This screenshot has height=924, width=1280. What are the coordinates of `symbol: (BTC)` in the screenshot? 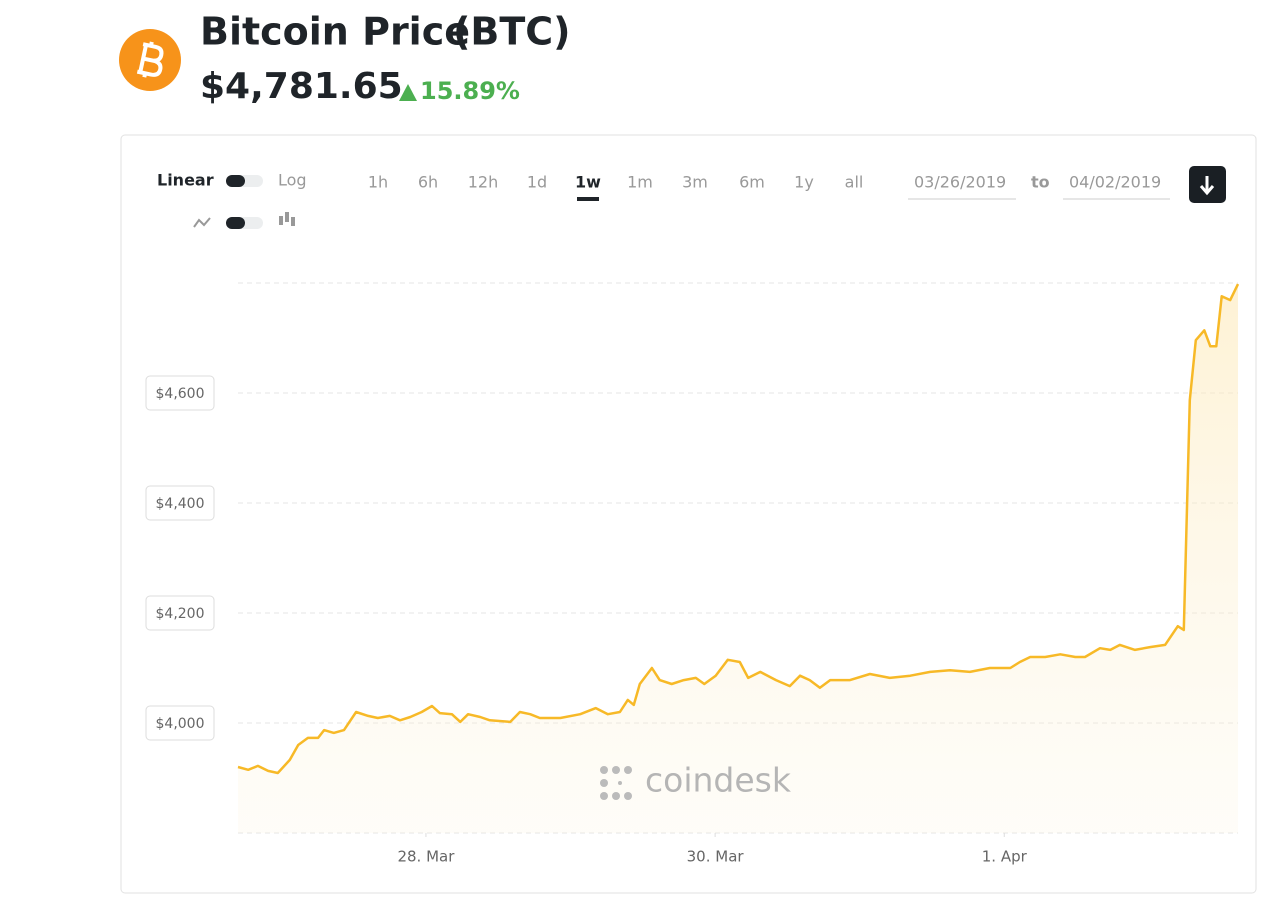 It's located at (512, 32).